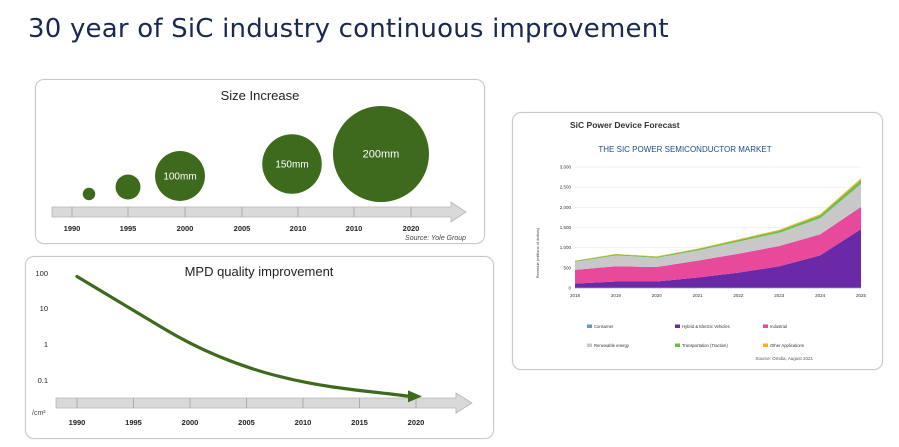  Describe the element at coordinates (566, 187) in the screenshot. I see `y-tick-label: 2,500` at that location.